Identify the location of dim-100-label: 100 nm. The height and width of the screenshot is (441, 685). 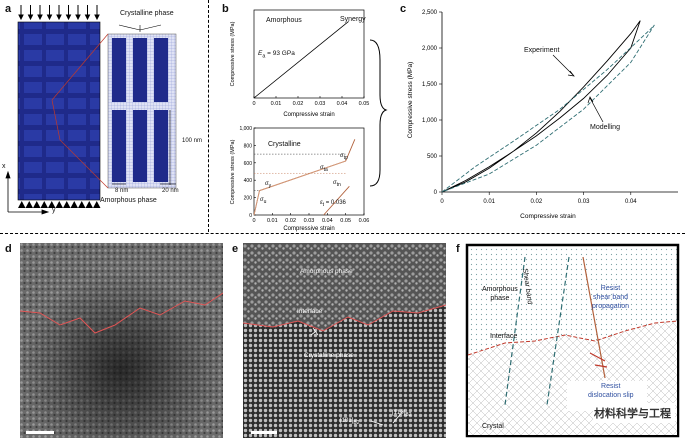
(192, 141).